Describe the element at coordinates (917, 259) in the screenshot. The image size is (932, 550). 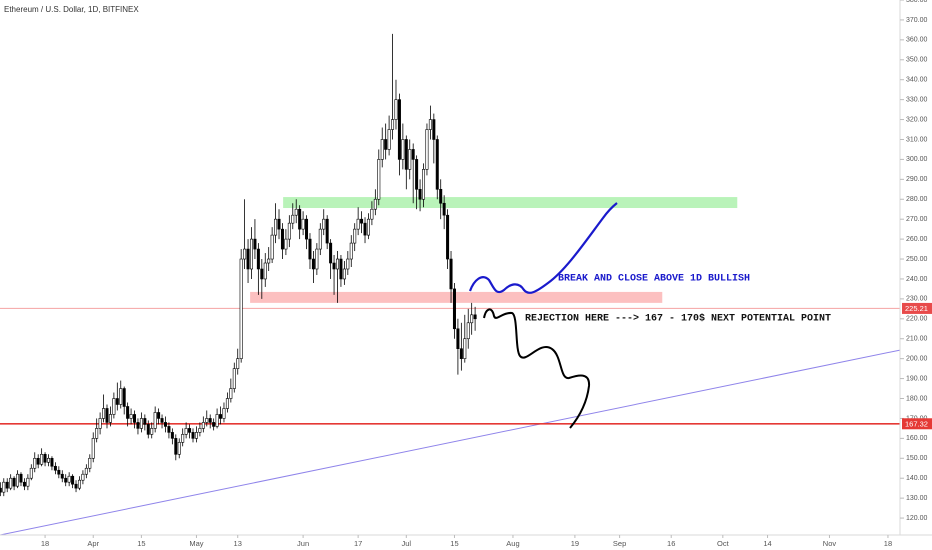
I see `y-tick-label: 250.00` at that location.